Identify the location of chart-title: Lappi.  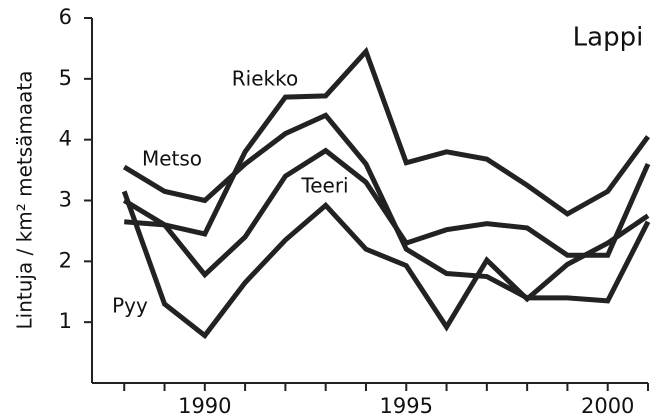
(608, 38).